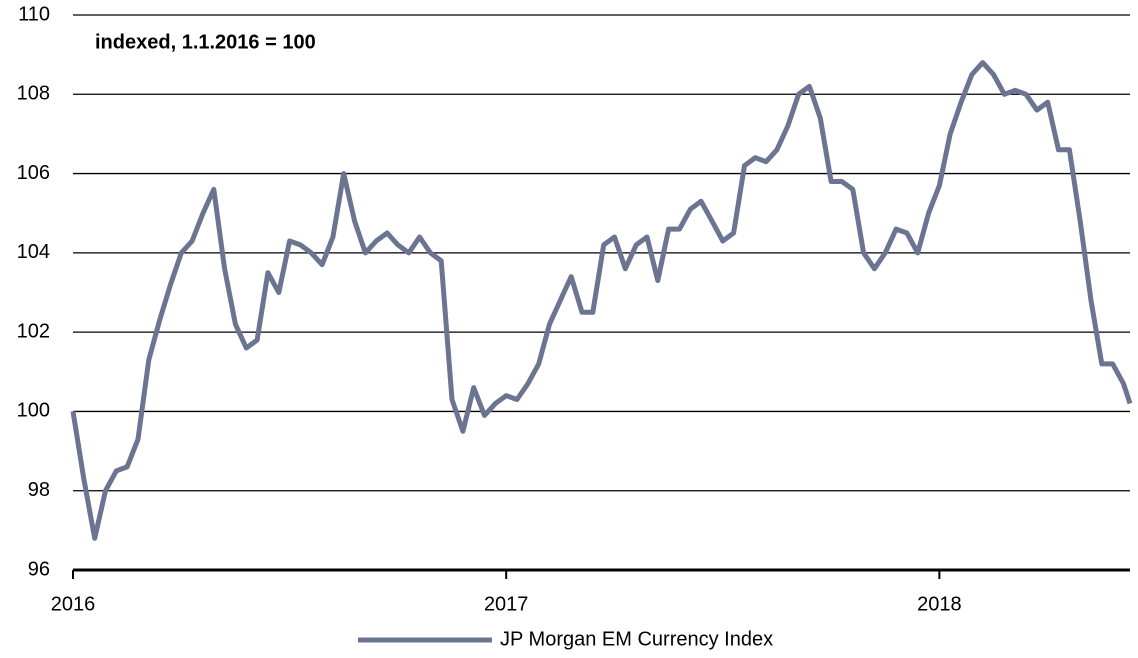 This screenshot has width=1138, height=658. I want to click on y-tick-label: 96, so click(39, 569).